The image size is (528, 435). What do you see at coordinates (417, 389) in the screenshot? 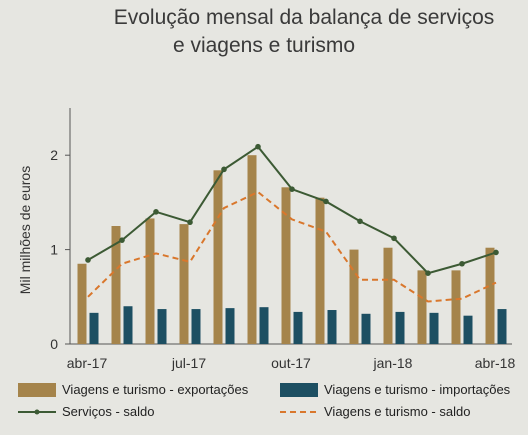
I see `legend-label-imports: Viagens e turismo - importações` at bounding box center [417, 389].